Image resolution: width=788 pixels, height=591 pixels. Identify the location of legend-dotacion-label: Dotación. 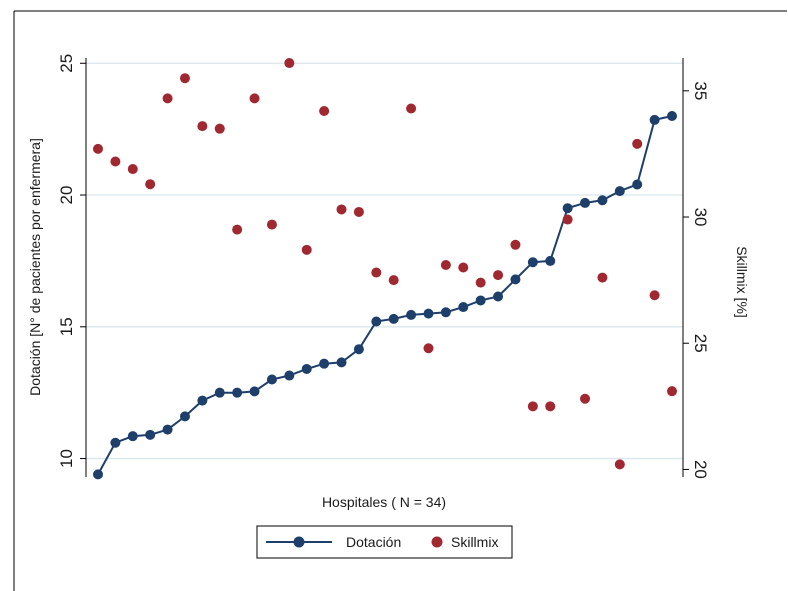
(373, 542).